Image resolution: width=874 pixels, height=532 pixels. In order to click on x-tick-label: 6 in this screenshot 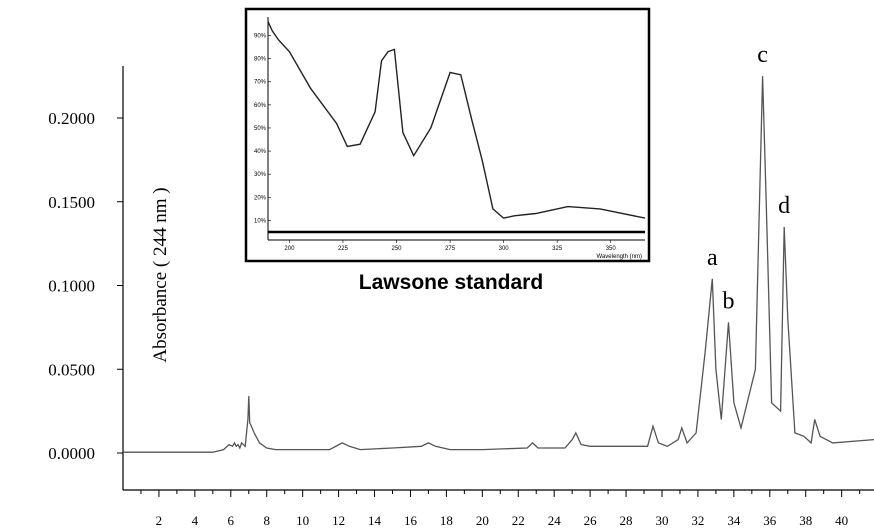, I will do `click(231, 520)`.